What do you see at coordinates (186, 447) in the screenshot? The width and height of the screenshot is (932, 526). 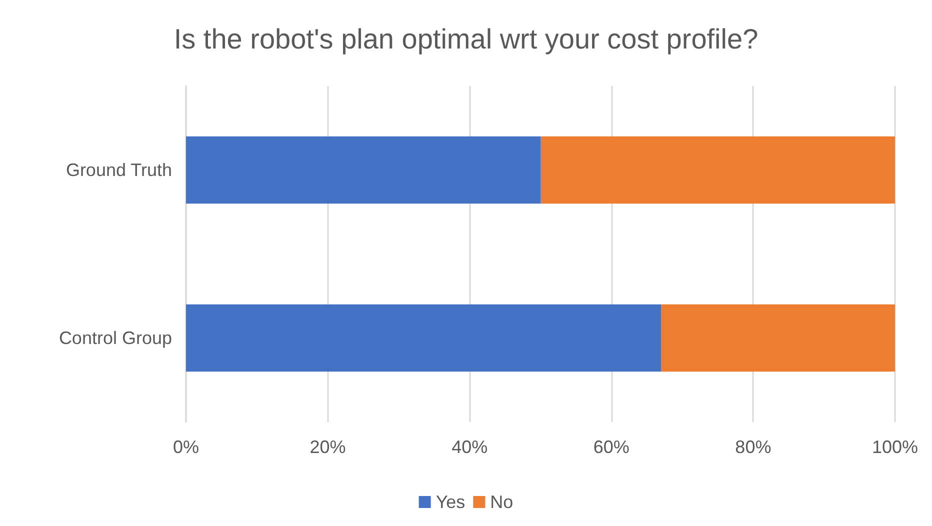 I see `x-tick-label: 0%` at bounding box center [186, 447].